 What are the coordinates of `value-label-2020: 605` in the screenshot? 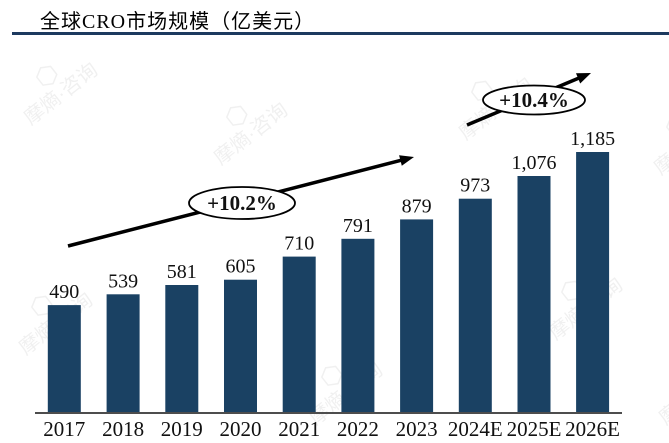 It's located at (241, 267).